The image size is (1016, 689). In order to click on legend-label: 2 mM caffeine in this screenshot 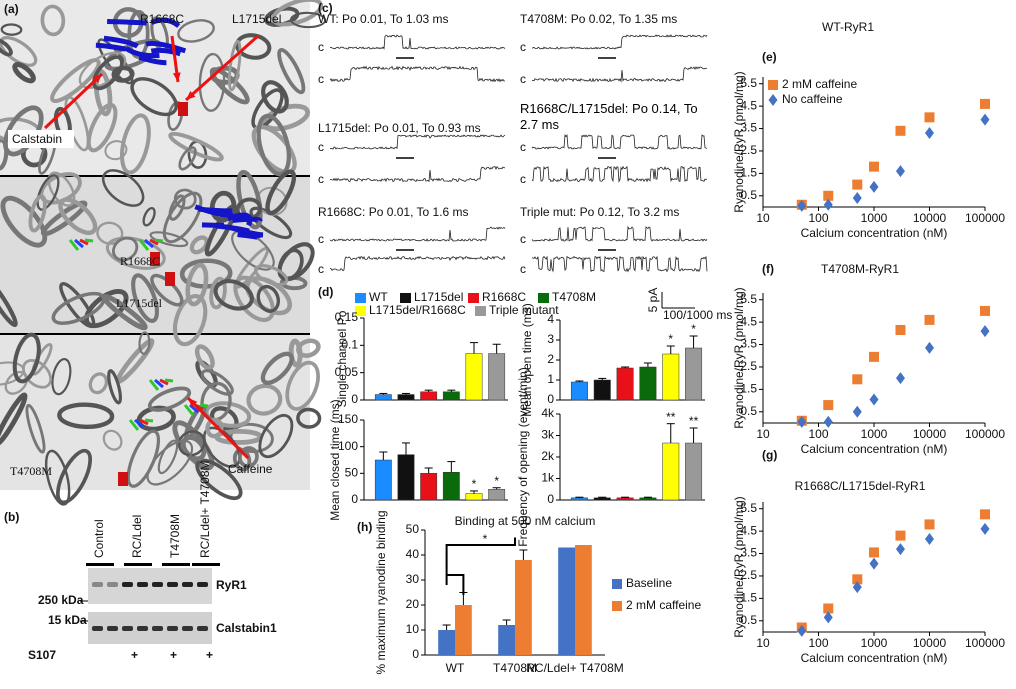, I will do `click(819, 84)`.